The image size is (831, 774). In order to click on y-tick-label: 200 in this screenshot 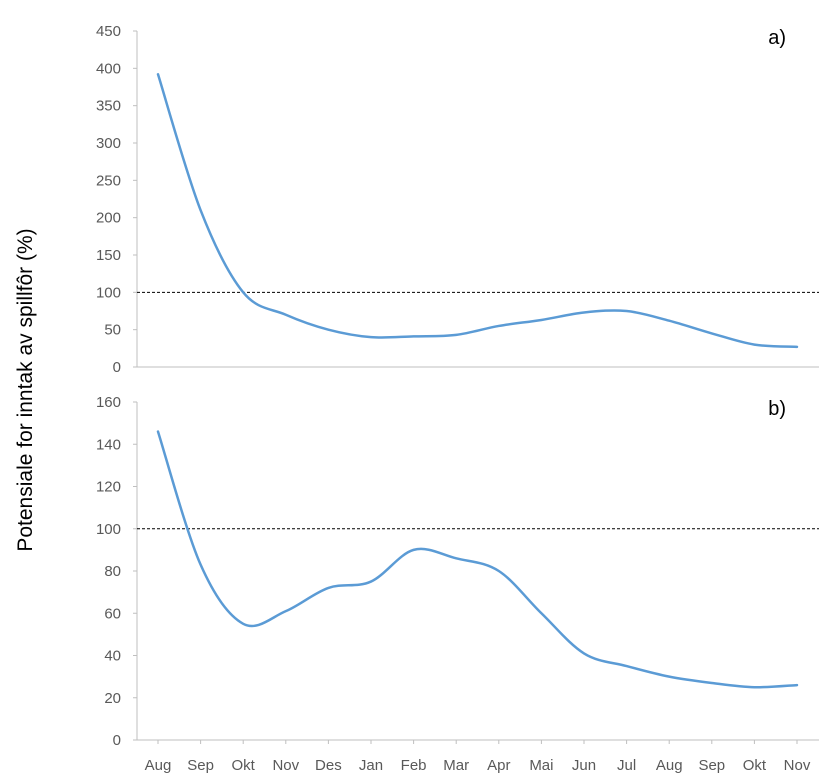, I will do `click(108, 218)`.